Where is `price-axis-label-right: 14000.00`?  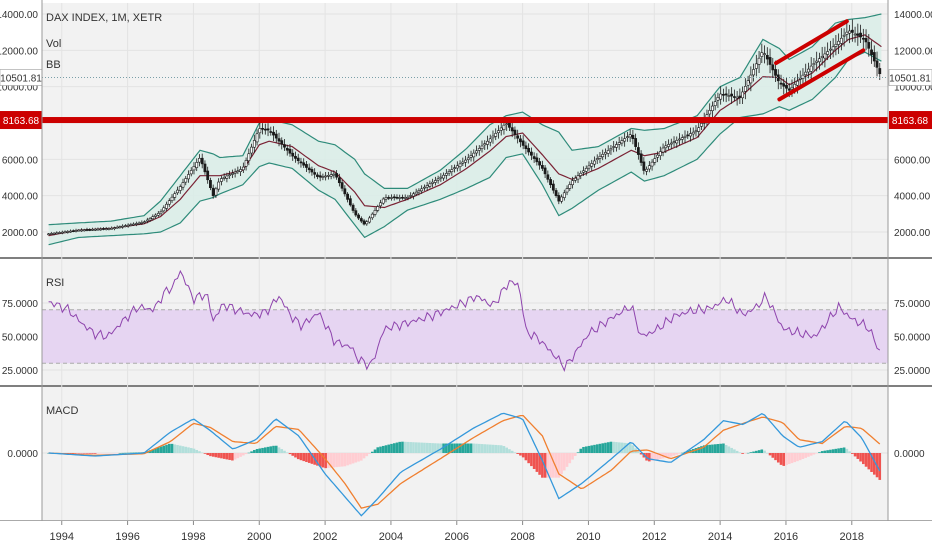 price-axis-label-right: 14000.00 is located at coordinates (913, 15).